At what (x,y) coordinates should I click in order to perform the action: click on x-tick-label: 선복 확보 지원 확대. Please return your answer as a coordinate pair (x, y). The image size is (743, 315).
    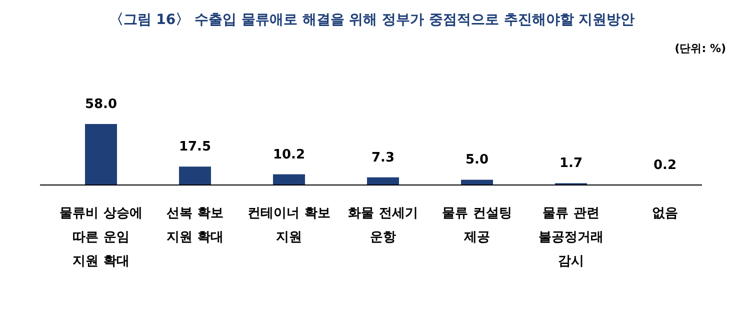
    Looking at the image, I should click on (195, 225).